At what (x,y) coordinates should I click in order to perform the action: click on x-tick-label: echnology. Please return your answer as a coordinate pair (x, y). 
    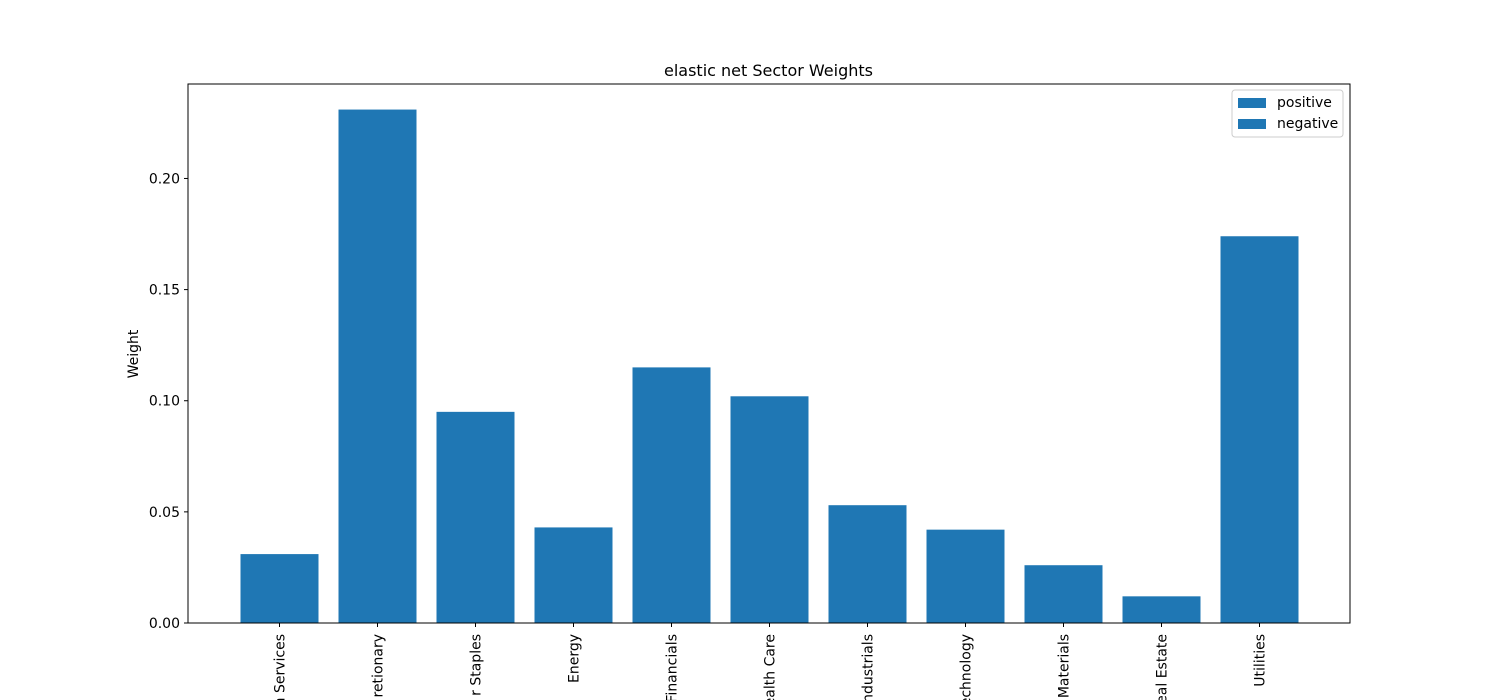
    Looking at the image, I should click on (967, 667).